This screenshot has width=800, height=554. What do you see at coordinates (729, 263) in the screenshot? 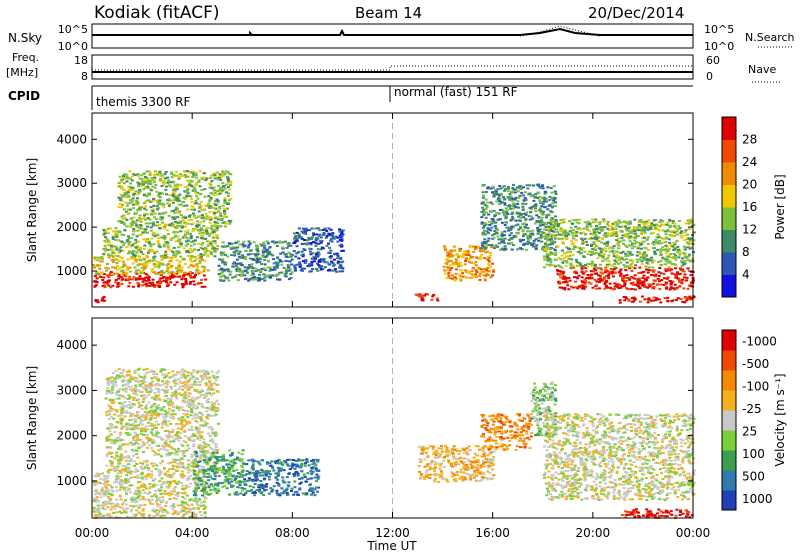
I see `colorbar-swatch` at bounding box center [729, 263].